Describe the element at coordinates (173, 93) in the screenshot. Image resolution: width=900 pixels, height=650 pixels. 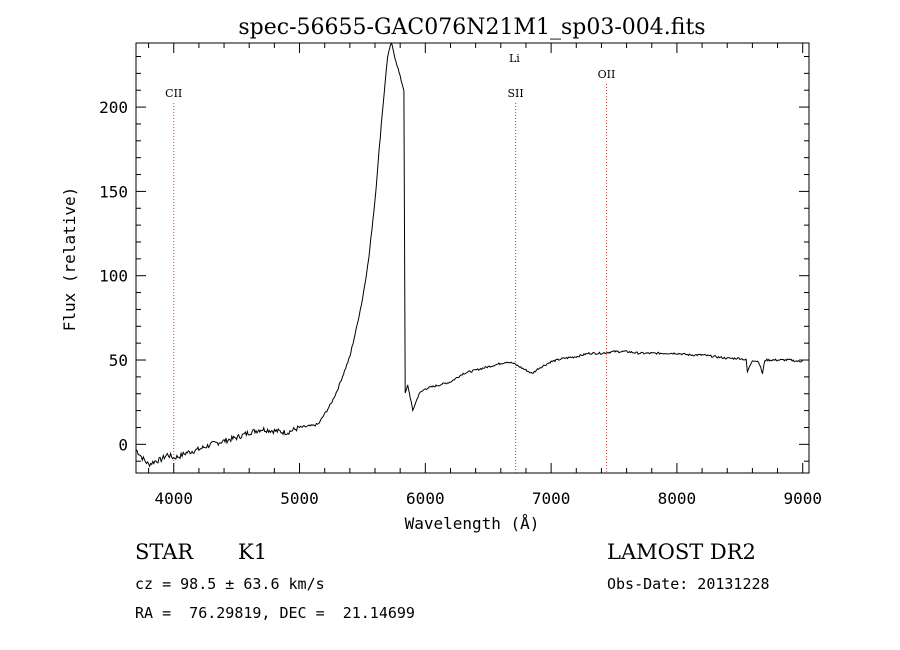
I see `spectral-line-label: CII` at that location.